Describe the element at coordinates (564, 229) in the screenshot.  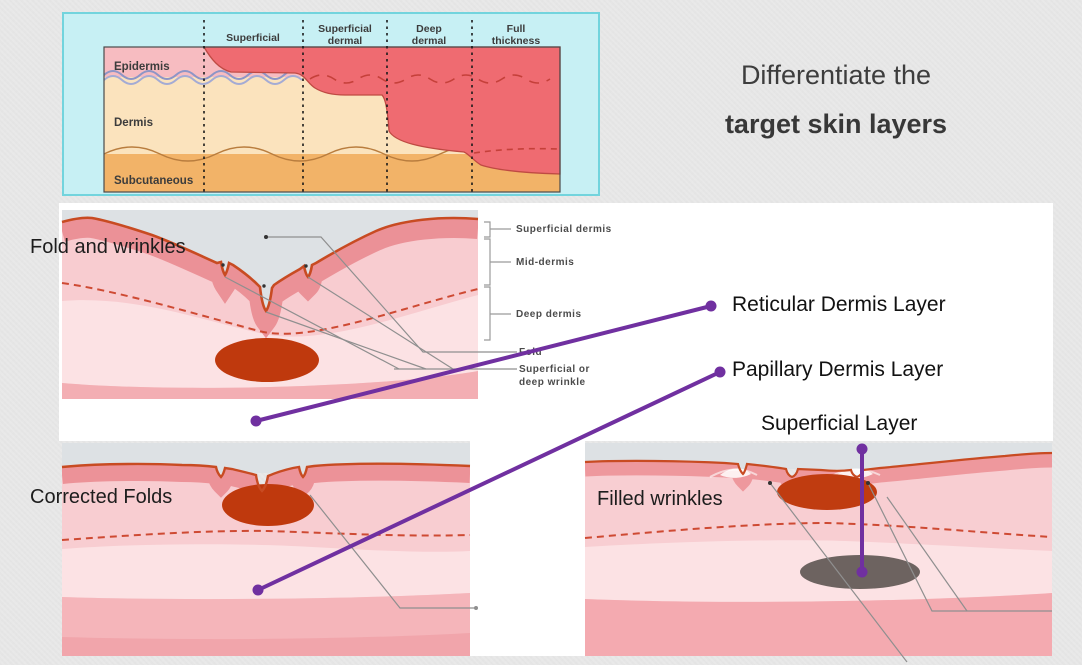
I see `label-superficial-dermis: Superficial dermis` at that location.